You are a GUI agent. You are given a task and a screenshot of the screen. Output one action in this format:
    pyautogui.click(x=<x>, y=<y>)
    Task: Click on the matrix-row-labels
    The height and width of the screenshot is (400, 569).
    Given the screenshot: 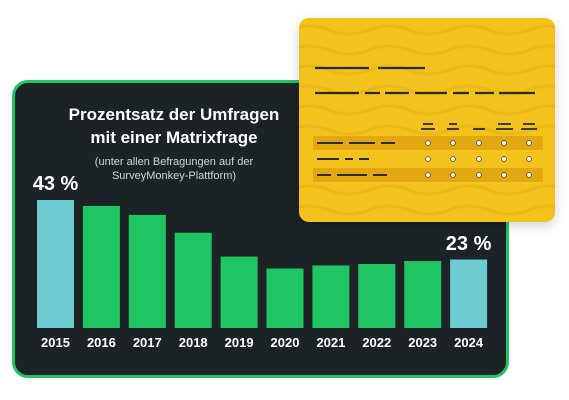 What is the action you would take?
    pyautogui.click(x=356, y=159)
    